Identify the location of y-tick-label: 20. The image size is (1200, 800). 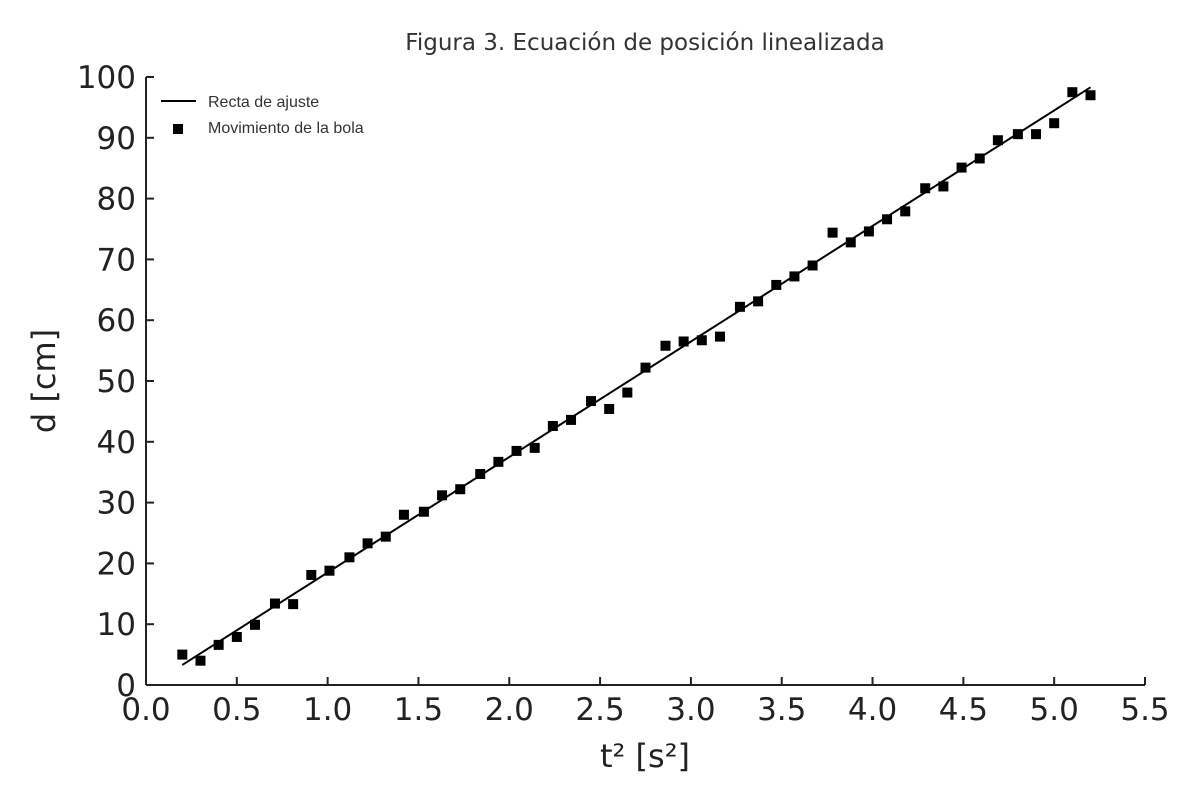
(116, 564).